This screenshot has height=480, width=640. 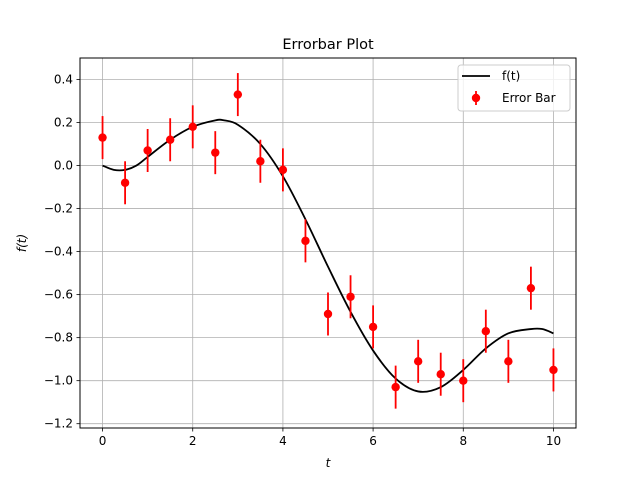 What do you see at coordinates (58, 252) in the screenshot?
I see `y-tick-label: −0.4` at bounding box center [58, 252].